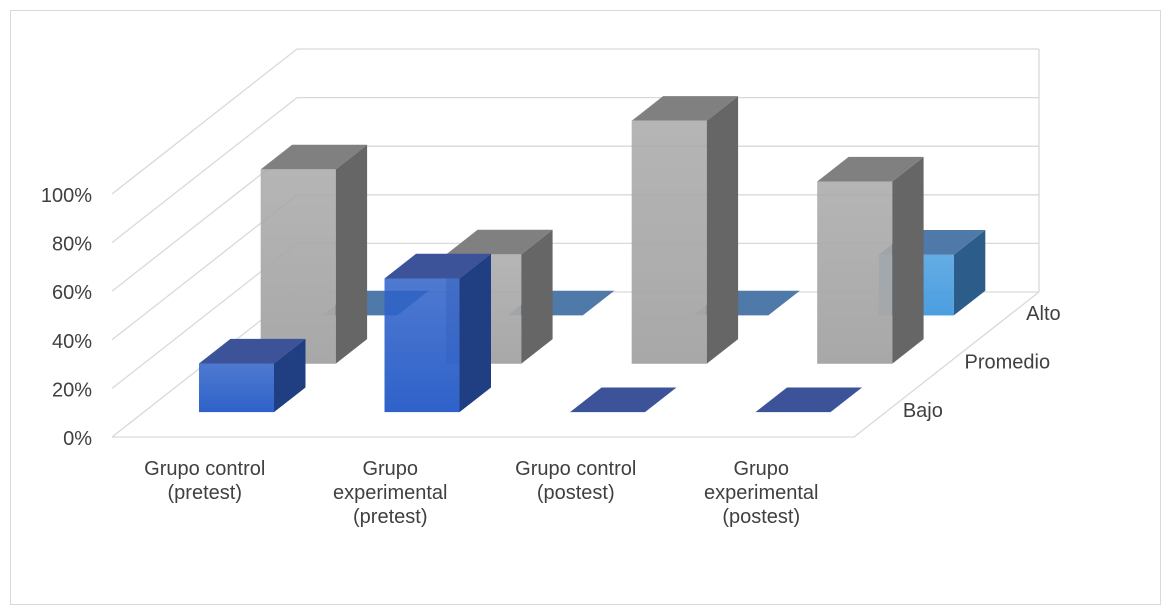 This screenshot has height=615, width=1171. I want to click on category-label: Grupo experimental (pretest), so click(390, 493).